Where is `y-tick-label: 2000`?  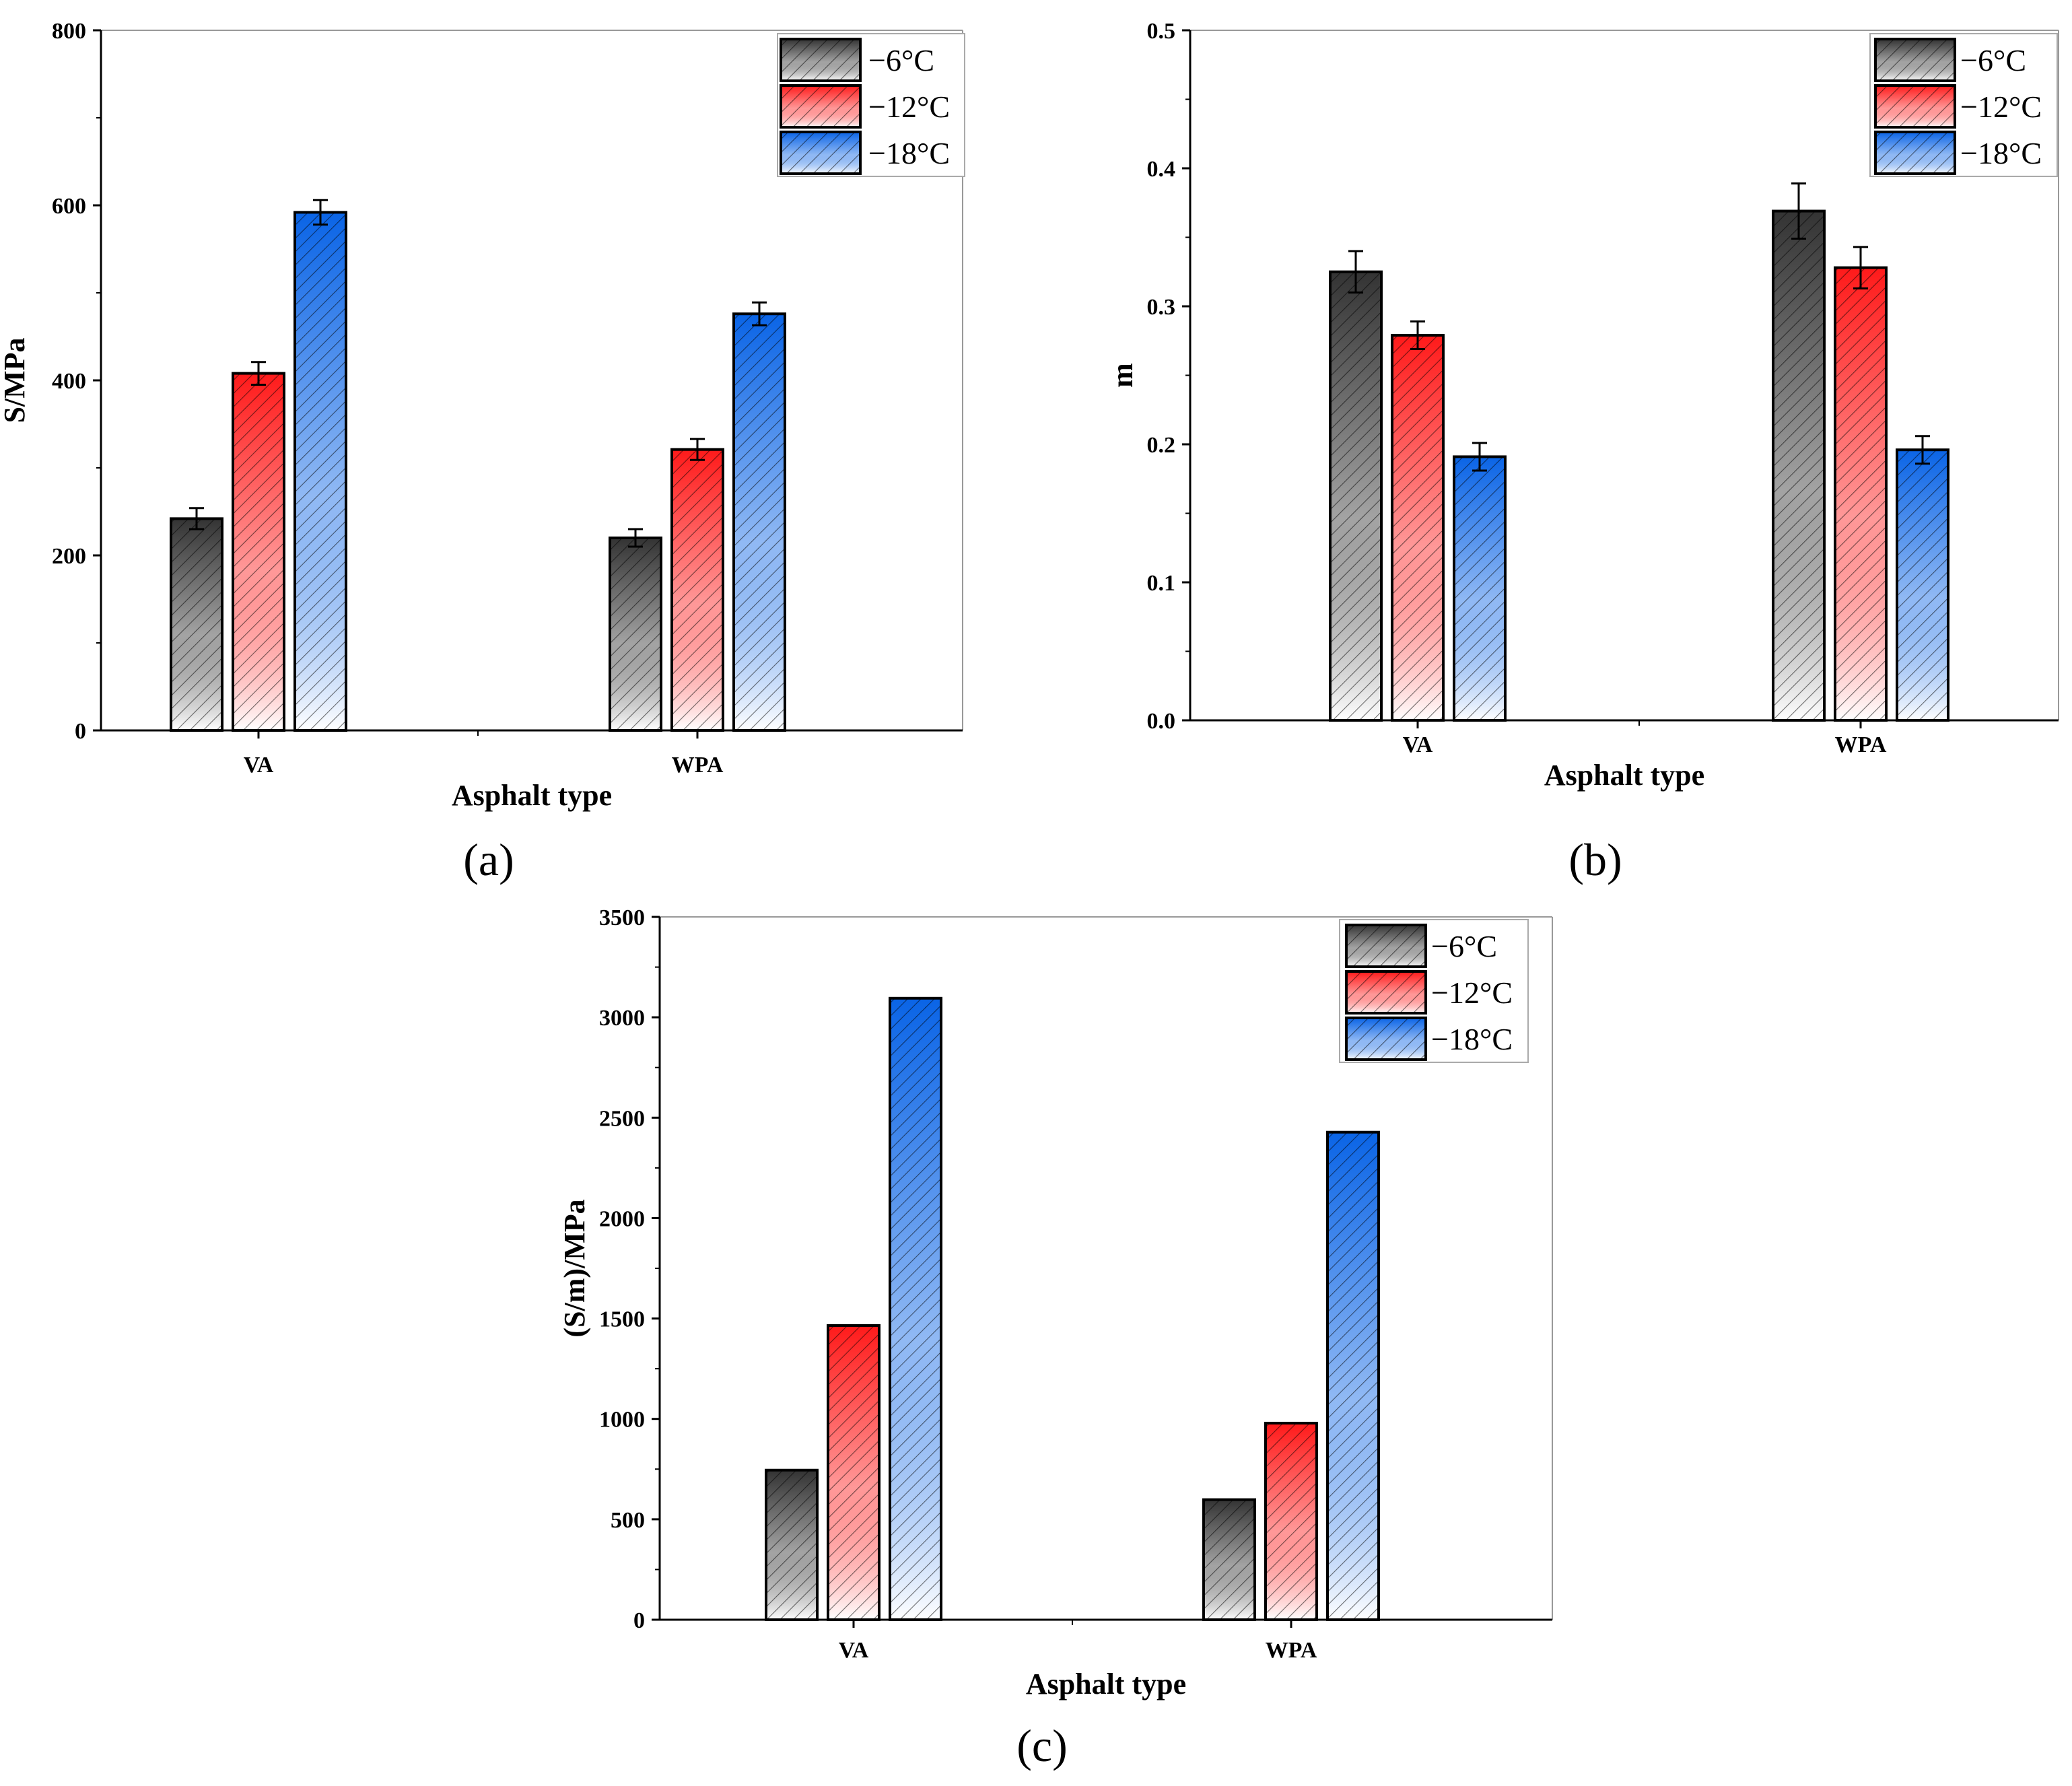 y-tick-label: 2000 is located at coordinates (622, 1218).